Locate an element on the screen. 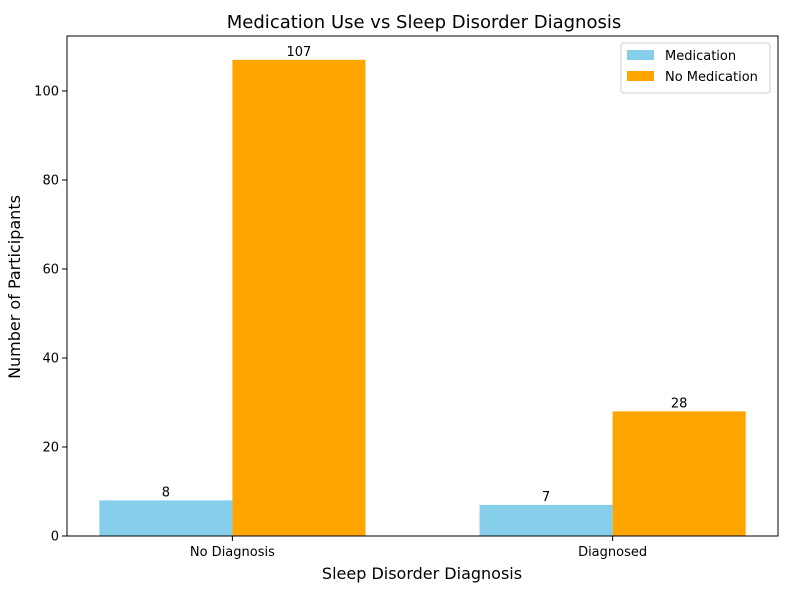 The height and width of the screenshot is (595, 787). y-tick-label: 80 is located at coordinates (50, 180).